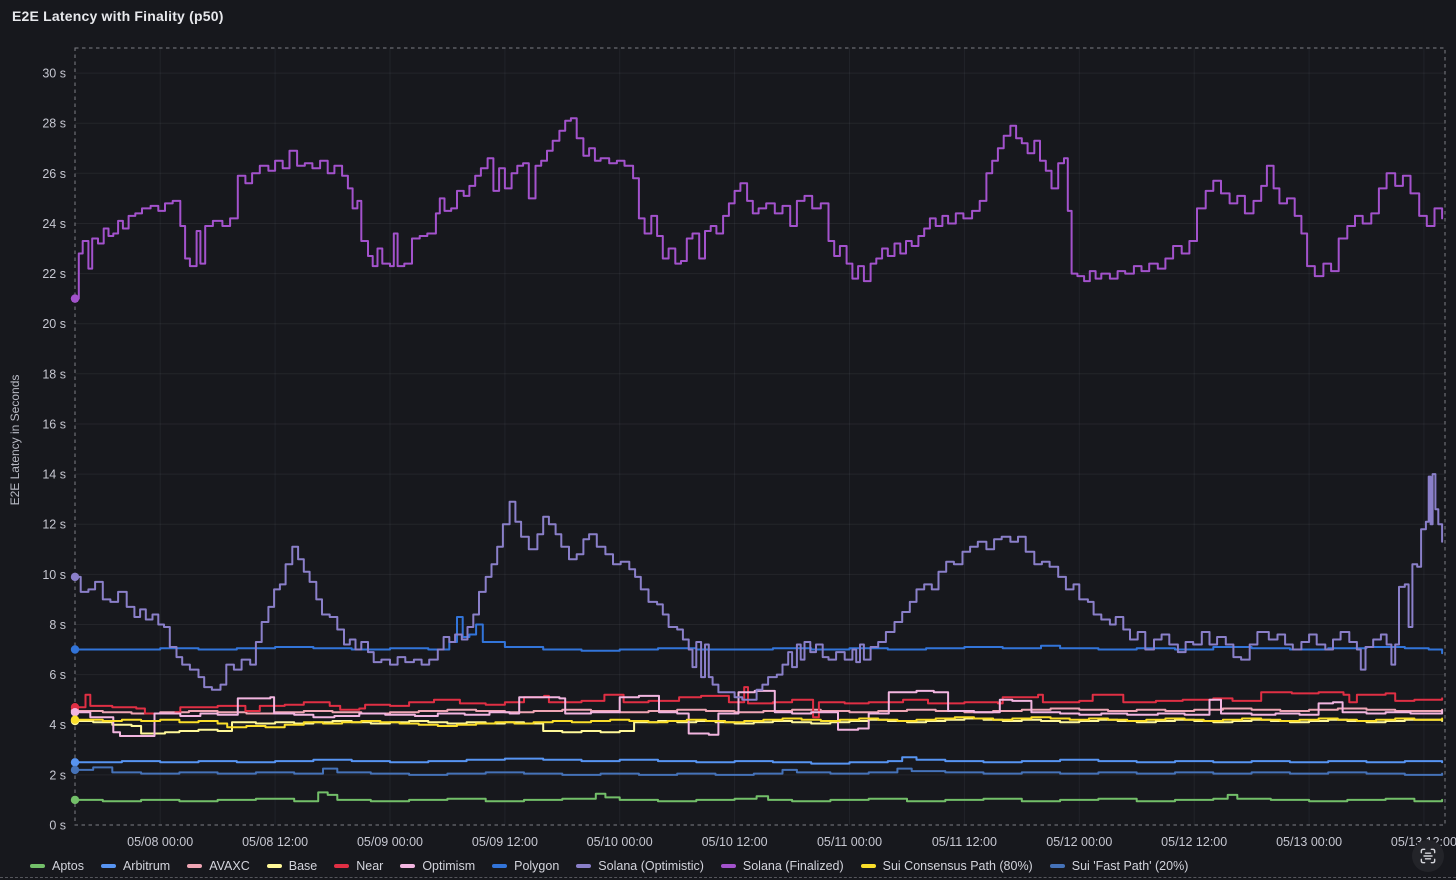 The height and width of the screenshot is (880, 1456). I want to click on x-tick-label: 05/11 12:00, so click(964, 842).